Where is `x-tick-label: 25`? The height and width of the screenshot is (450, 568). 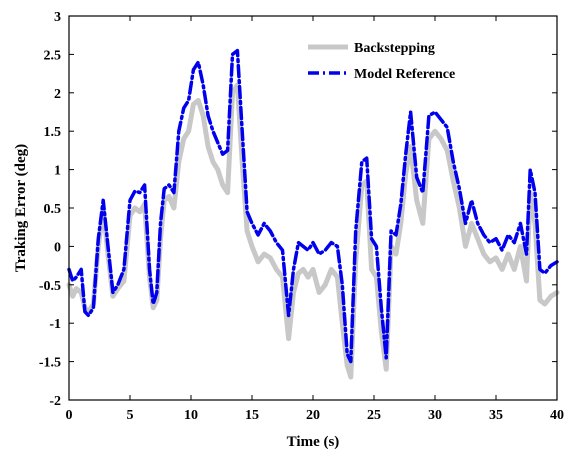 x-tick-label: 25 is located at coordinates (374, 415).